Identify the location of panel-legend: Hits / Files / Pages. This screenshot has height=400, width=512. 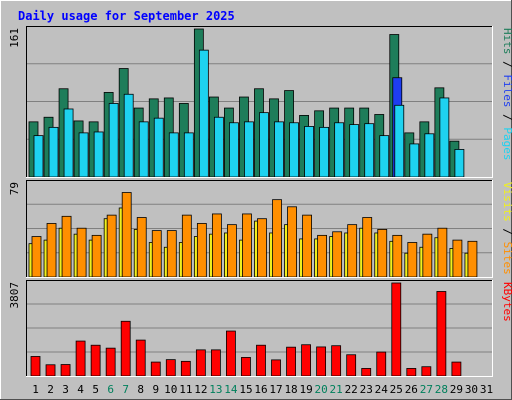
(506, 94).